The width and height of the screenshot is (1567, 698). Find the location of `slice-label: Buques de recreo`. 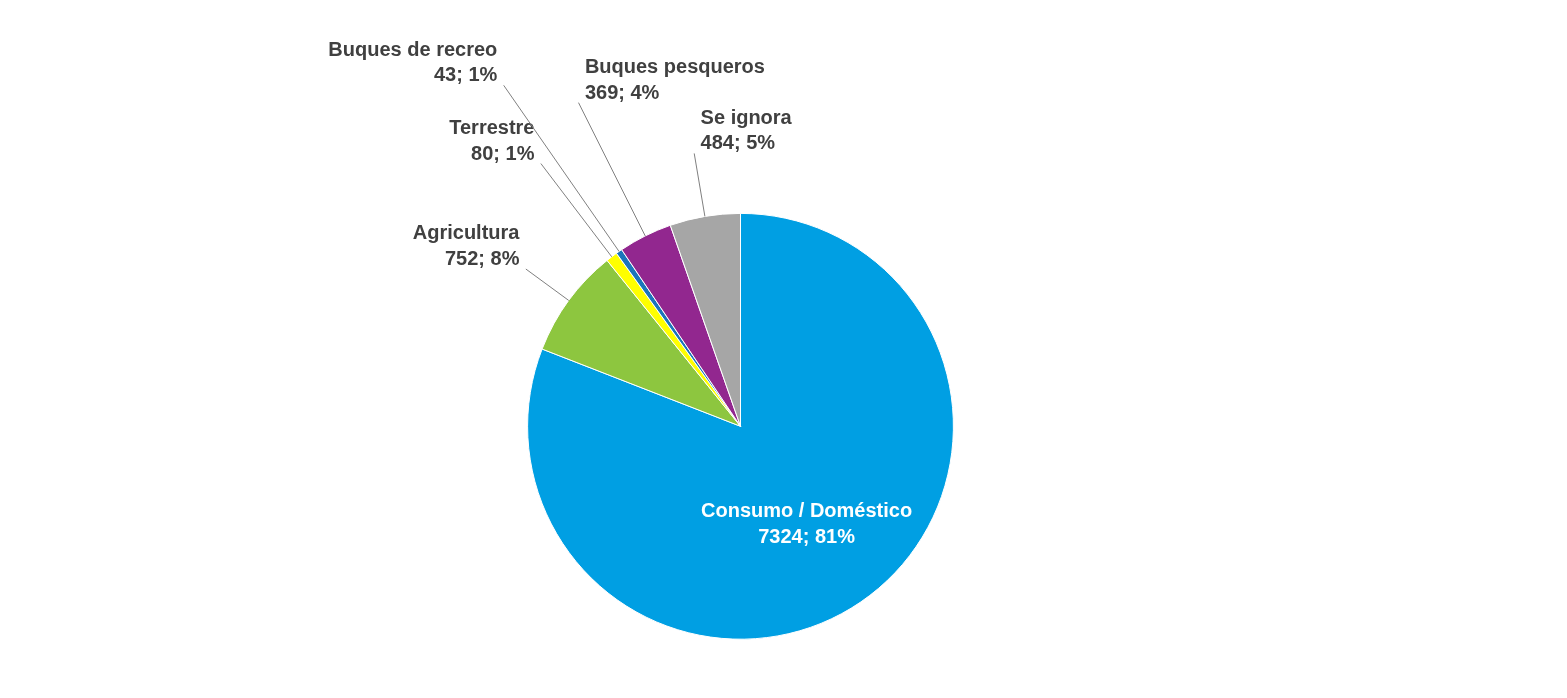

slice-label: Buques de recreo is located at coordinates (413, 48).